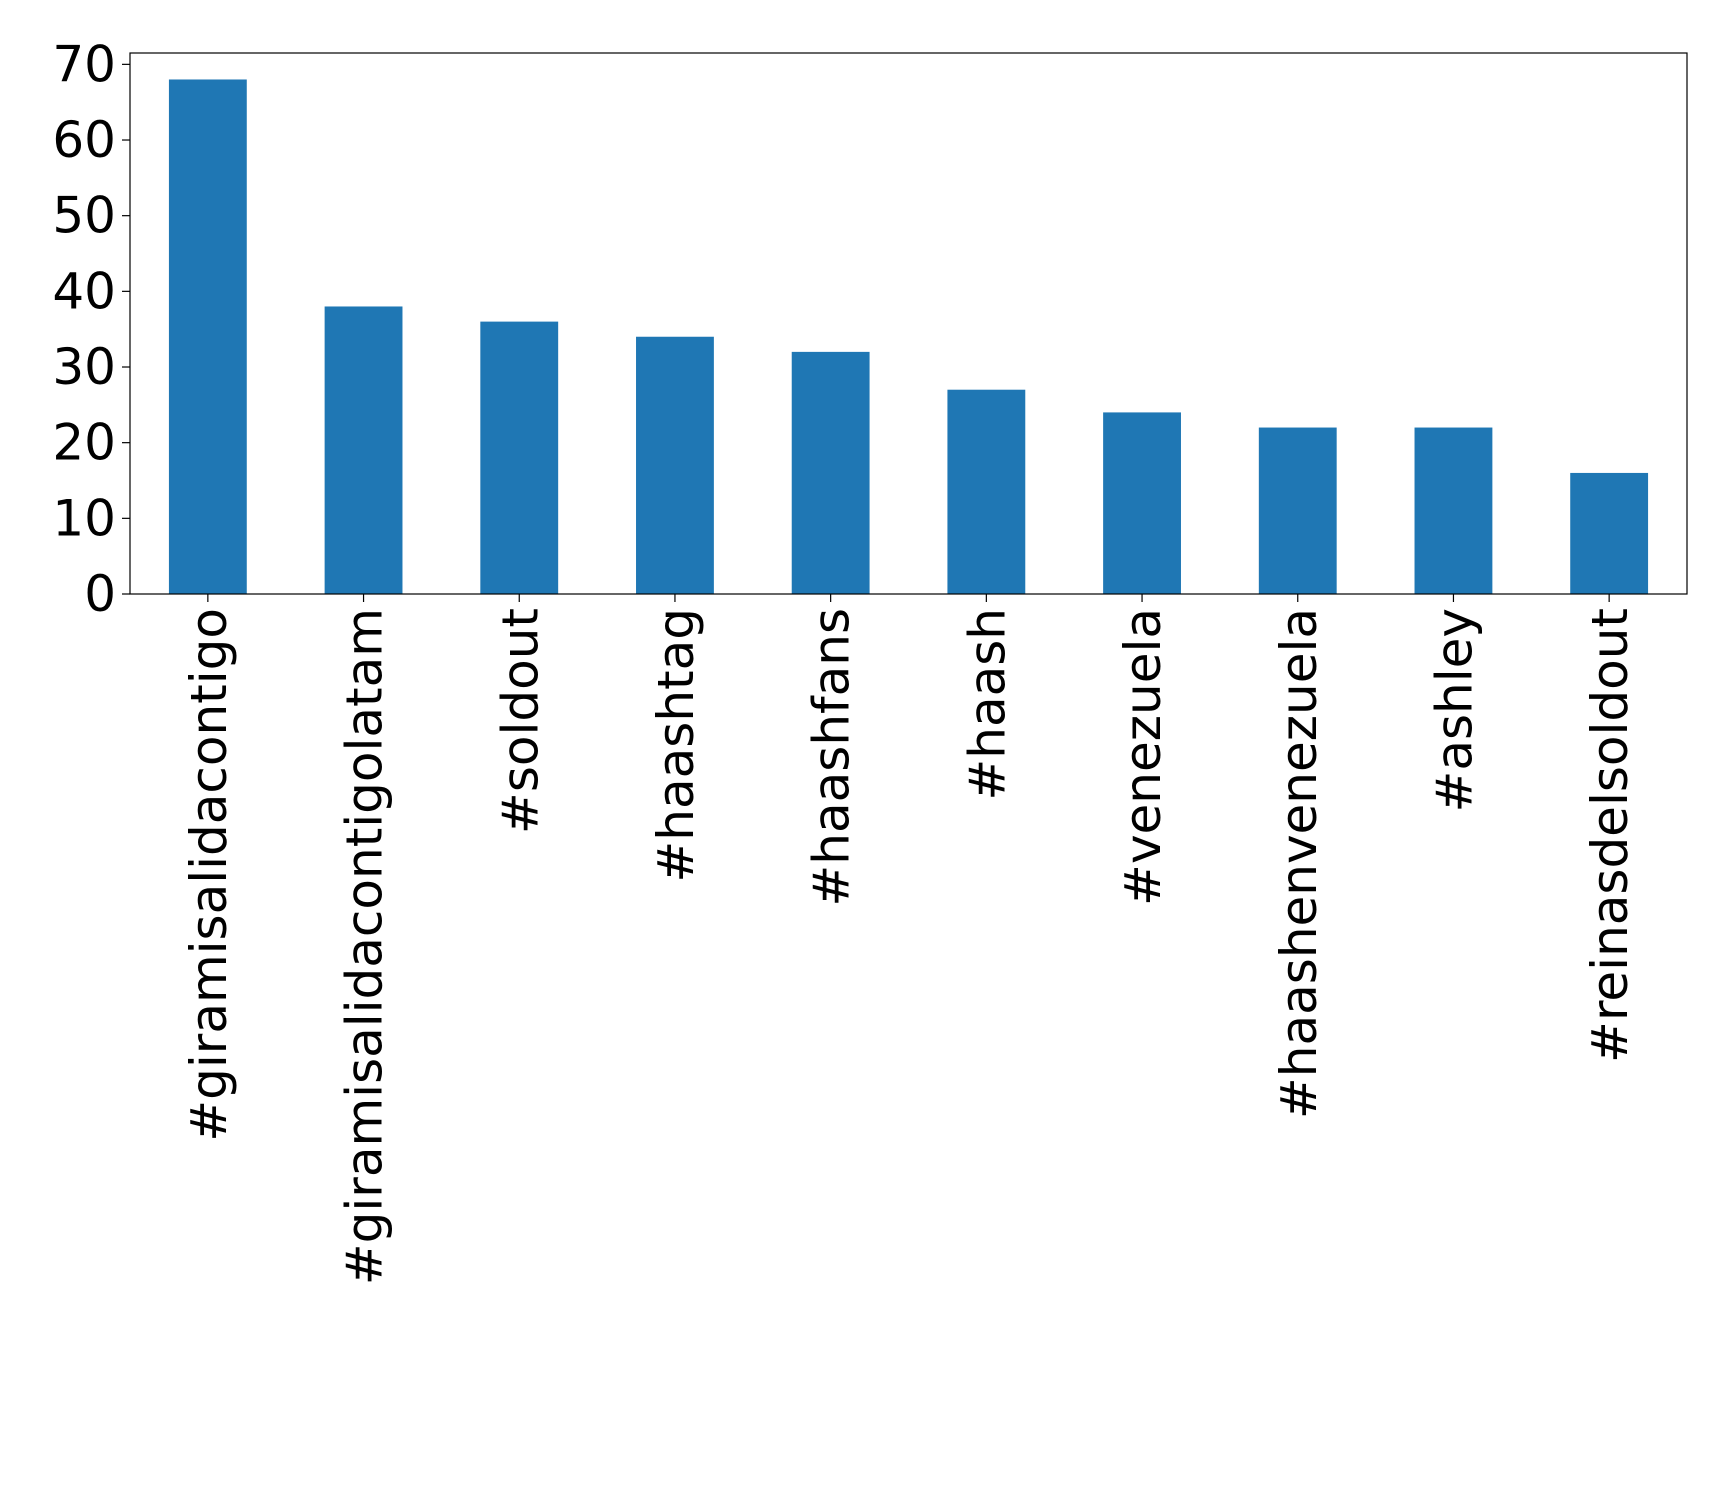 The height and width of the screenshot is (1487, 1719). I want to click on y-tick-label: 0, so click(100, 594).